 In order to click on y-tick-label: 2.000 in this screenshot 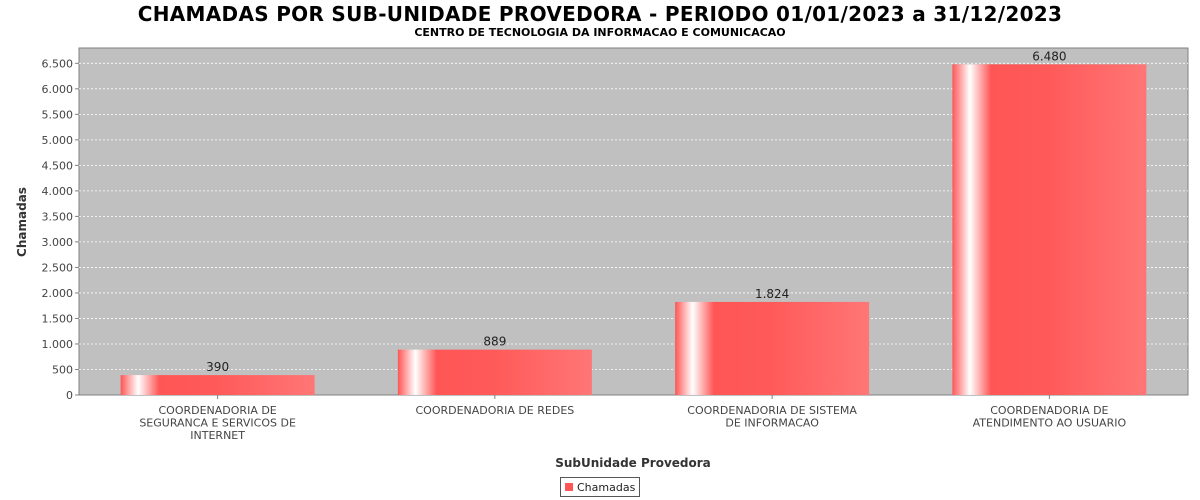, I will do `click(58, 293)`.